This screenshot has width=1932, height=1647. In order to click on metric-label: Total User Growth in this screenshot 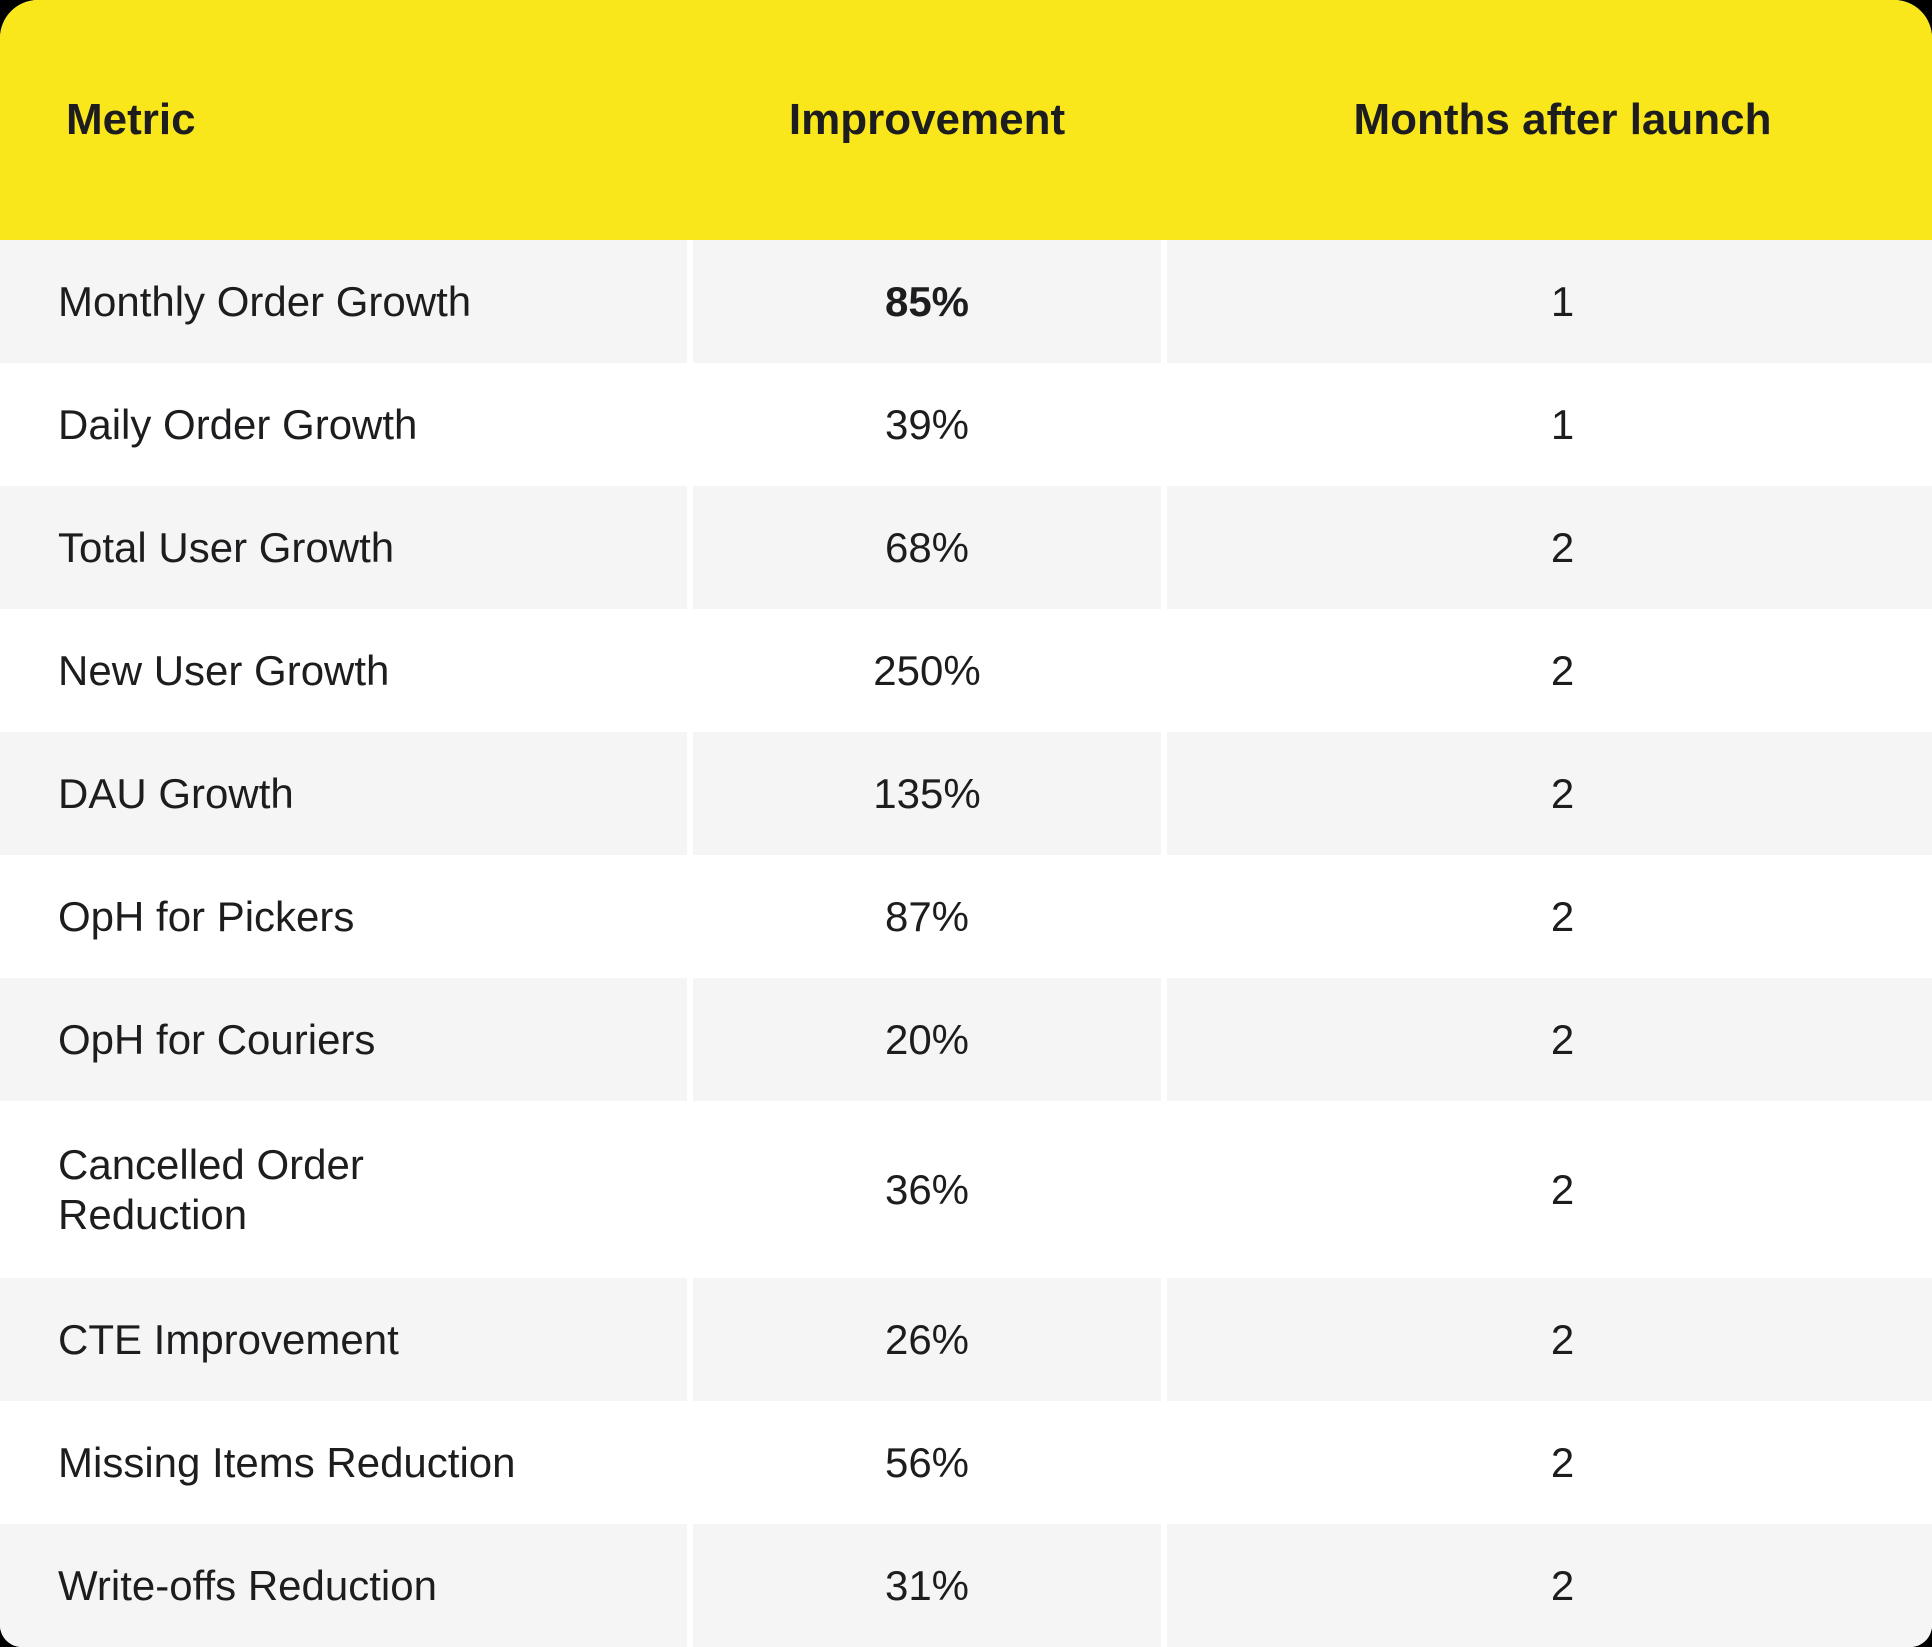, I will do `click(226, 547)`.